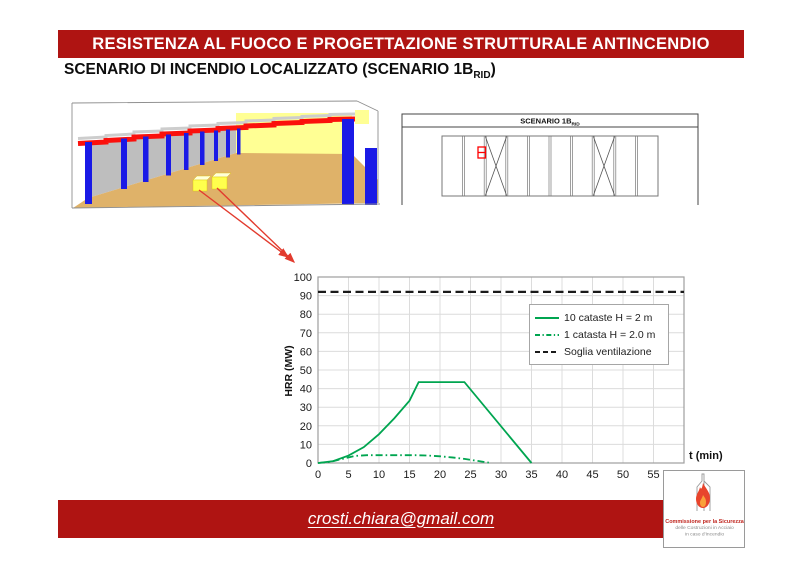 The image size is (800, 565). I want to click on roof-beam, so click(216, 129).